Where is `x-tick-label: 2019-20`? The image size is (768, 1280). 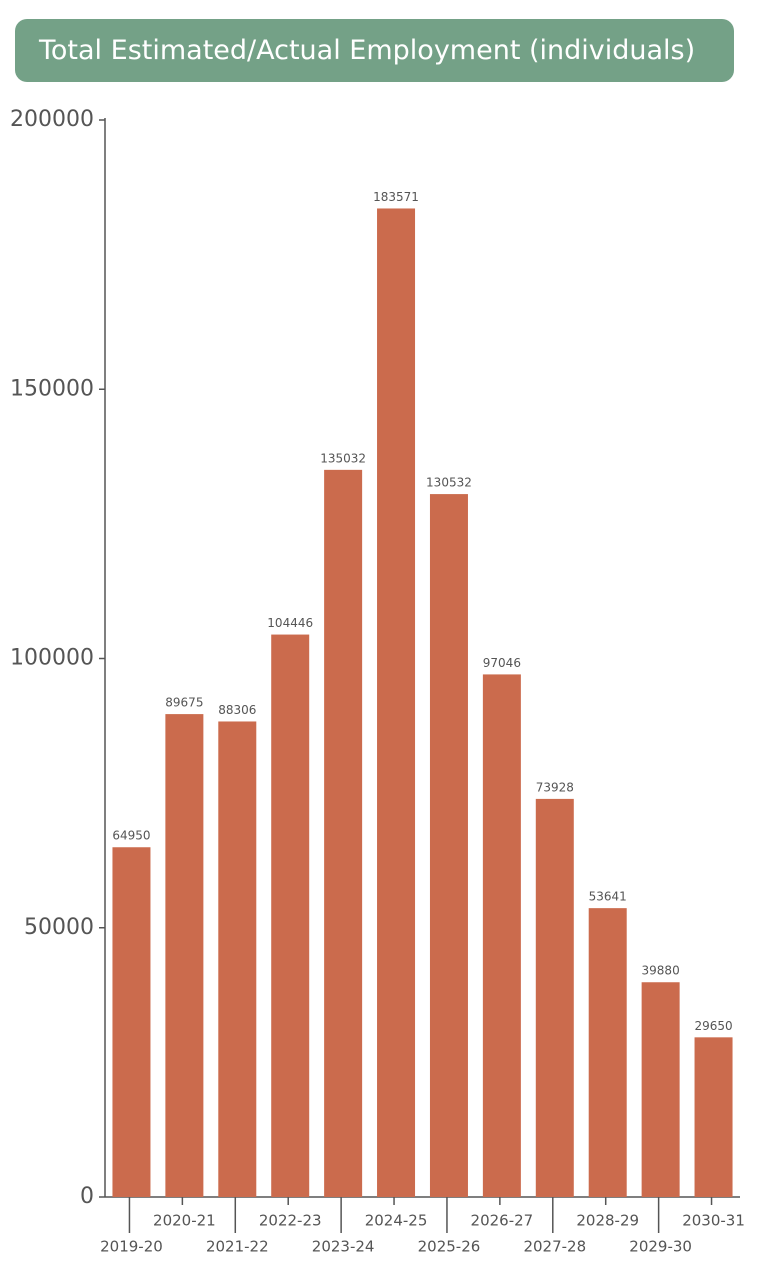 x-tick-label: 2019-20 is located at coordinates (131, 1247).